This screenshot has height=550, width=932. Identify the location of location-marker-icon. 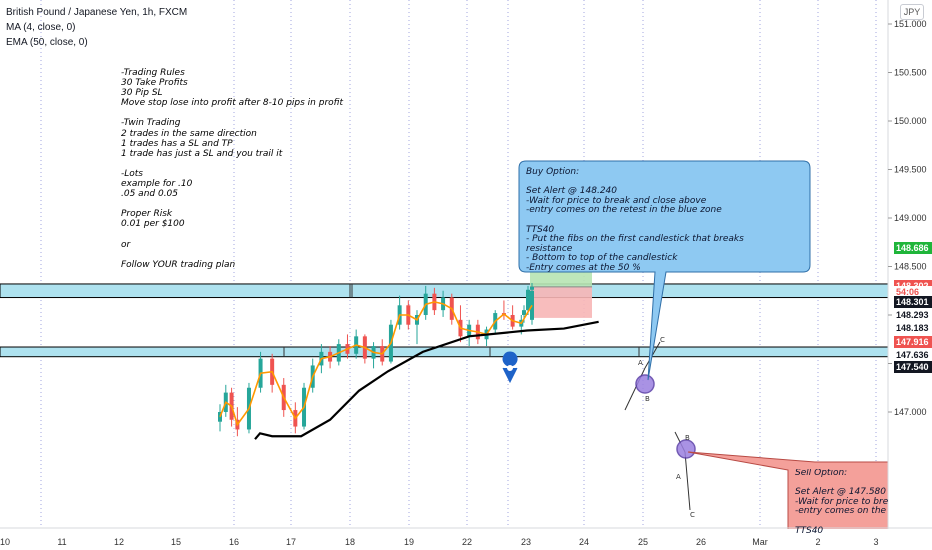
(510, 367).